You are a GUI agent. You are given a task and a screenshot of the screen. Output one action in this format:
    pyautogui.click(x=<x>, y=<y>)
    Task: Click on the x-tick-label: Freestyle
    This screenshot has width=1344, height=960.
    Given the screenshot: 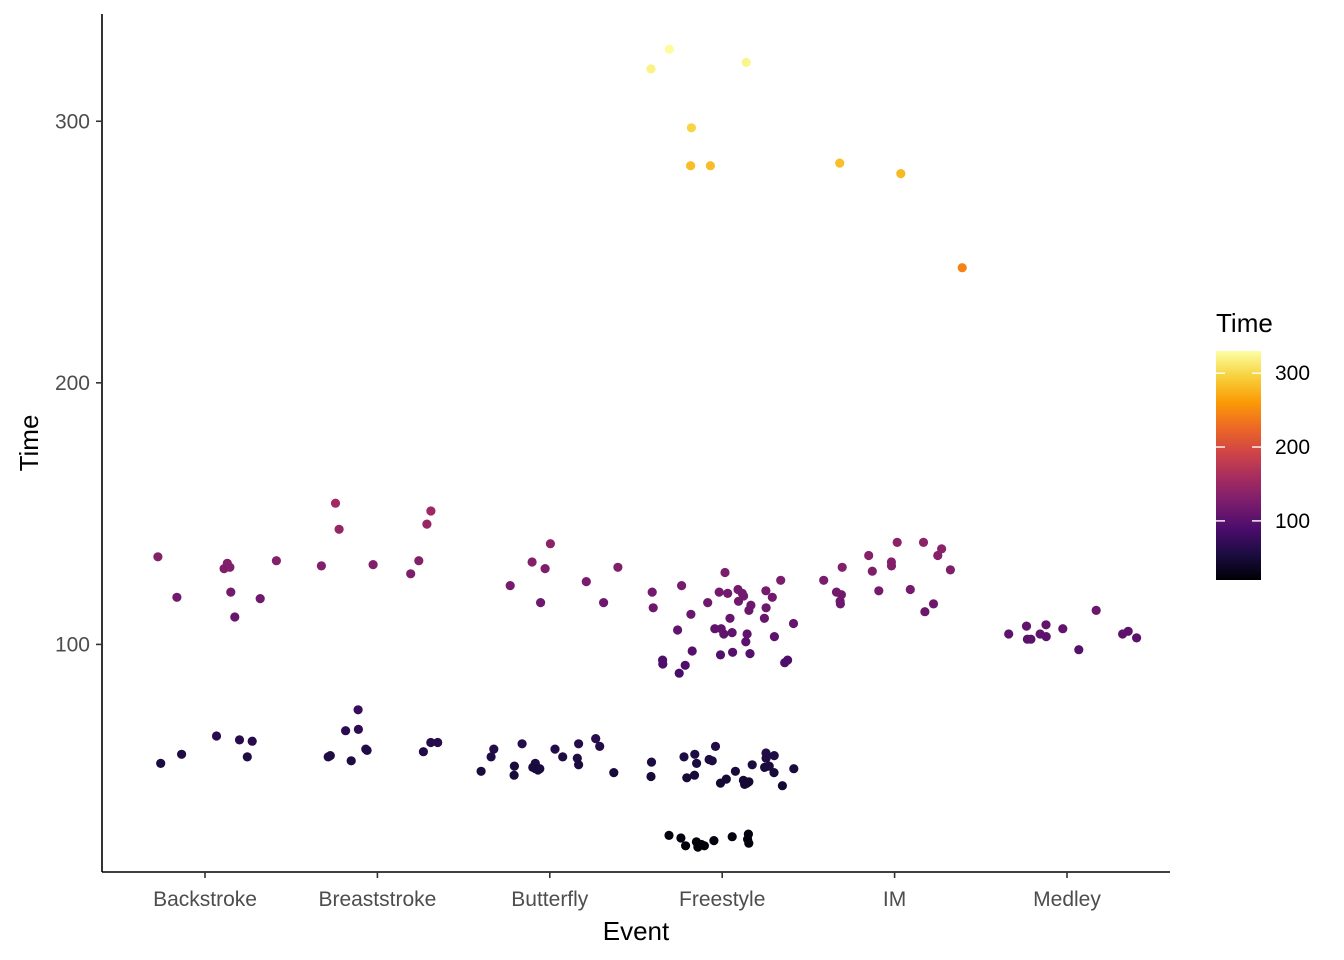 What is the action you would take?
    pyautogui.click(x=722, y=899)
    